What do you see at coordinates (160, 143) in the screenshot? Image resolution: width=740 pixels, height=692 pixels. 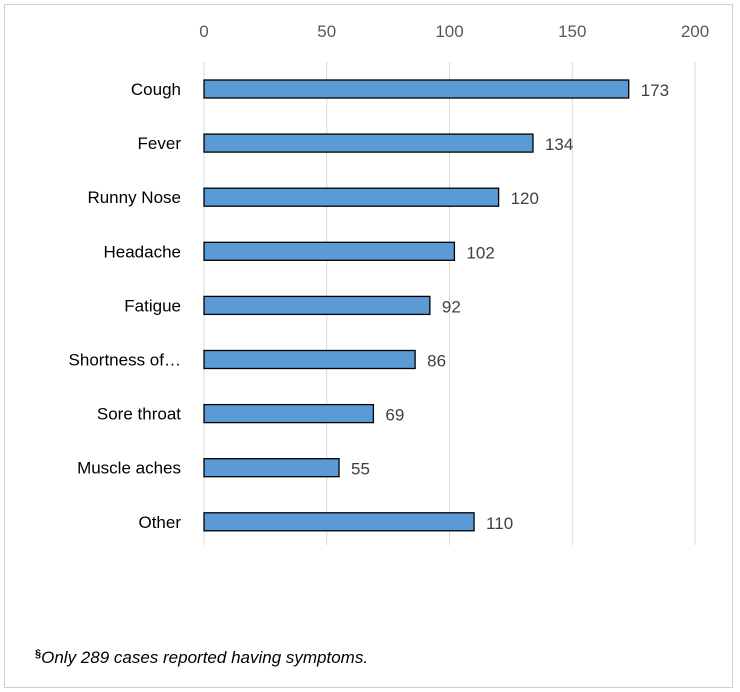 I see `category-label: Fever` at bounding box center [160, 143].